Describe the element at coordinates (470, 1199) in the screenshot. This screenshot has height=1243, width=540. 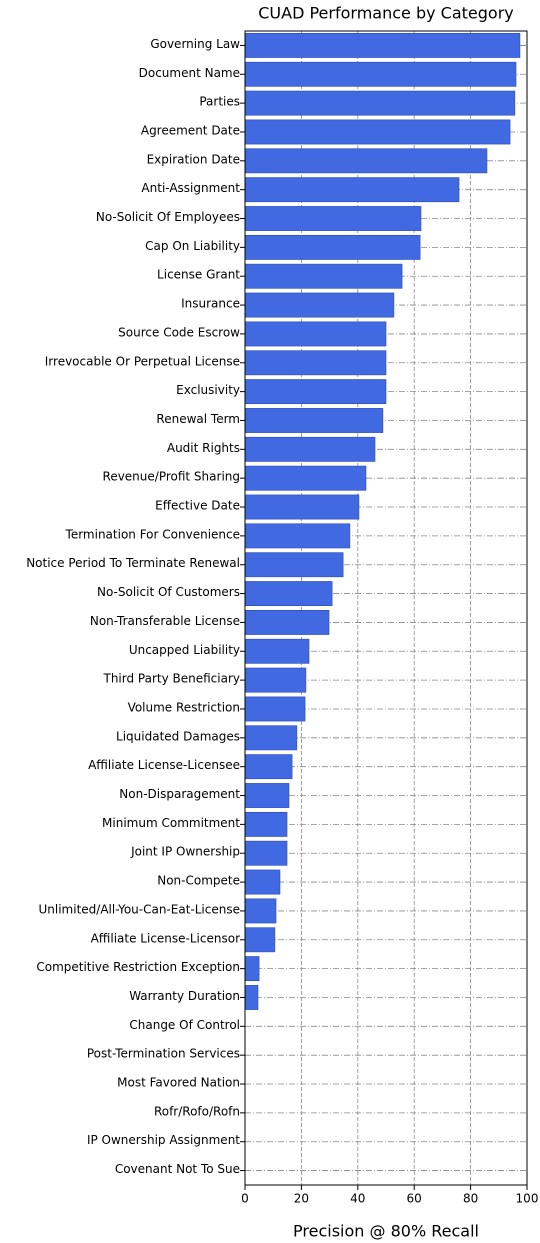
I see `x-tick-label: 80` at that location.